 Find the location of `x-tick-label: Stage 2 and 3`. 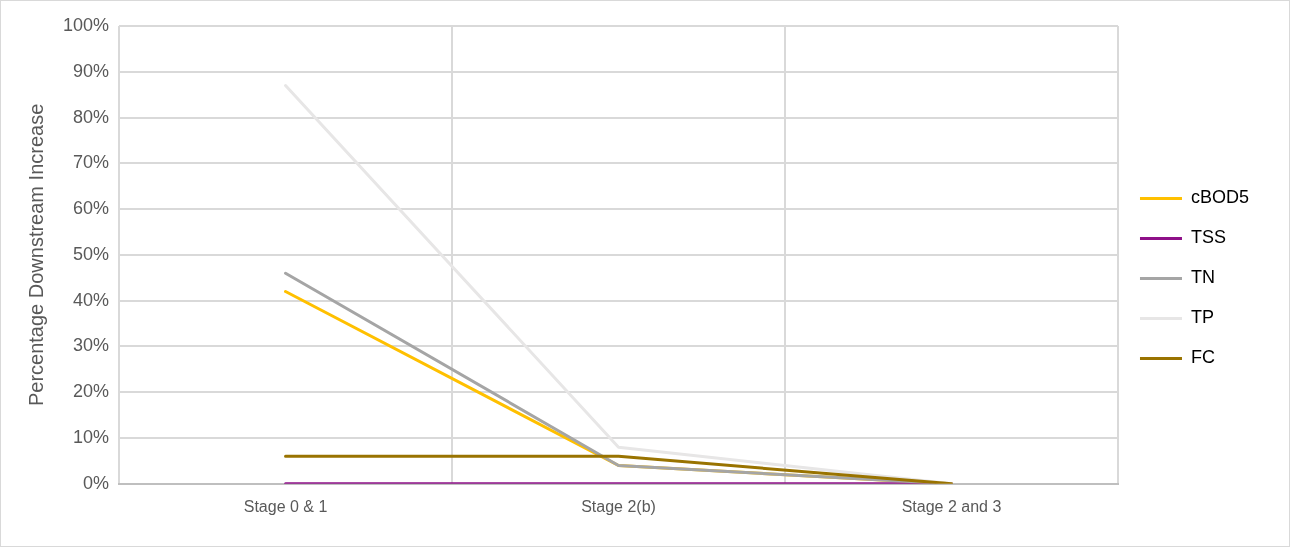

x-tick-label: Stage 2 and 3 is located at coordinates (951, 506).